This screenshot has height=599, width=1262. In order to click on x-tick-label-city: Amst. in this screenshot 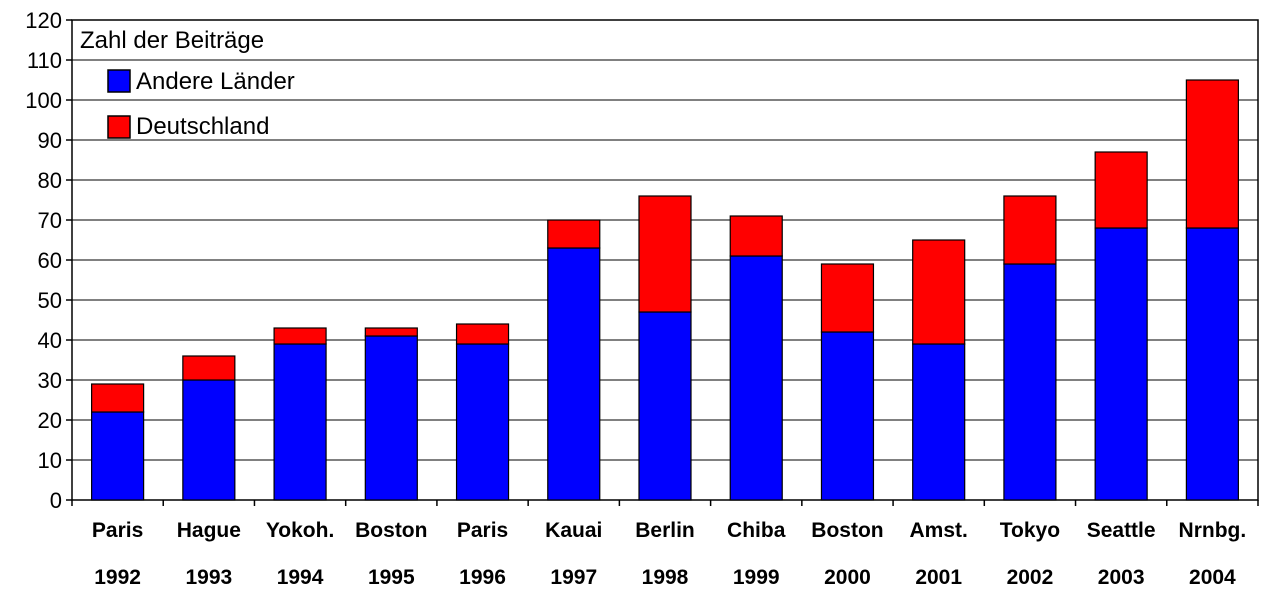, I will do `click(939, 530)`.